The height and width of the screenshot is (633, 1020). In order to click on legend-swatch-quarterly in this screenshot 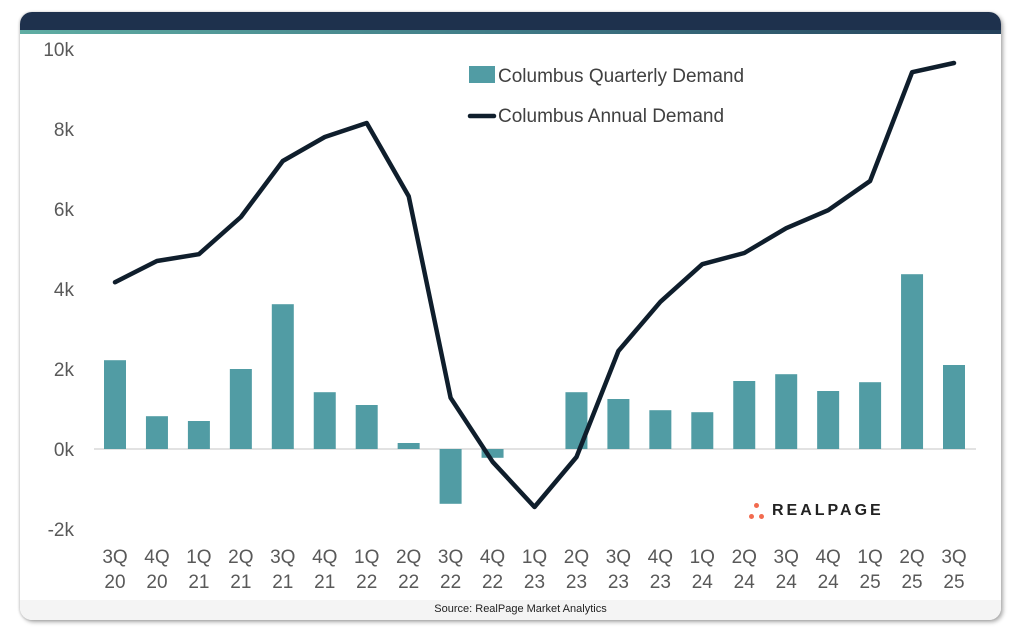, I will do `click(482, 74)`.